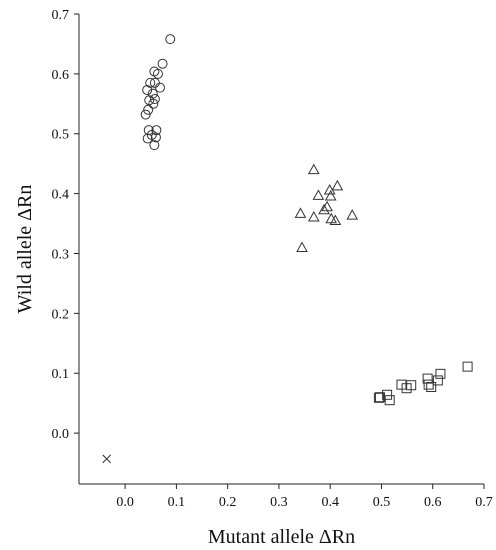  What do you see at coordinates (281, 537) in the screenshot?
I see `x-axis-title: Mutant allele ΔRn` at bounding box center [281, 537].